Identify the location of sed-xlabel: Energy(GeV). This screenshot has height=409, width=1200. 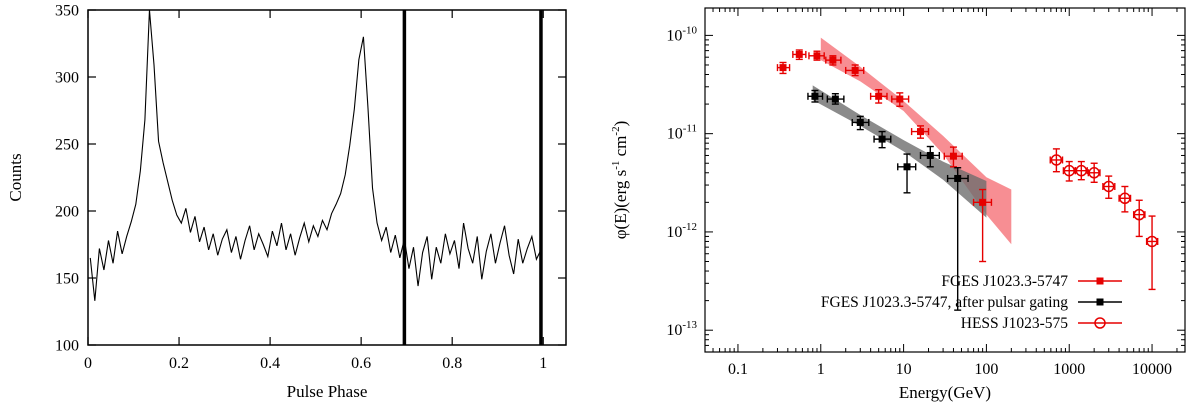
(945, 392).